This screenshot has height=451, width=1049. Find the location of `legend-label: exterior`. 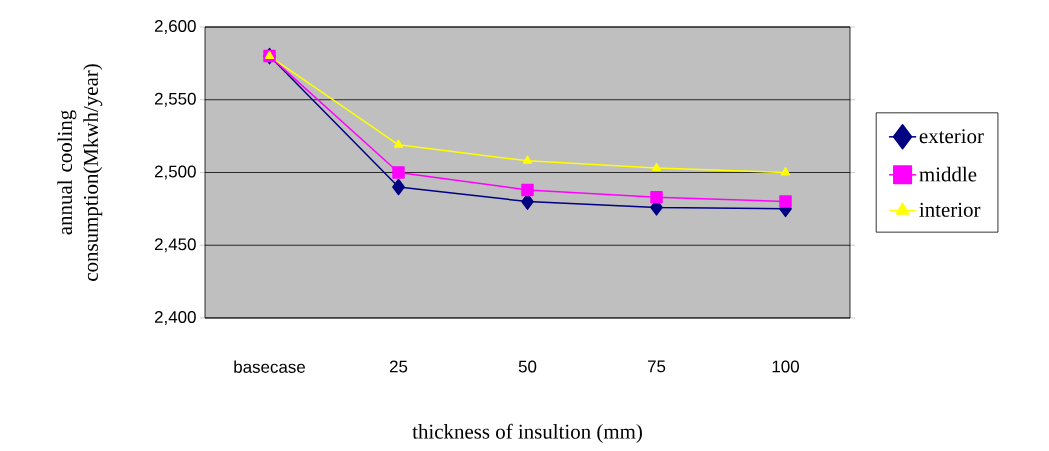

legend-label: exterior is located at coordinates (951, 136).